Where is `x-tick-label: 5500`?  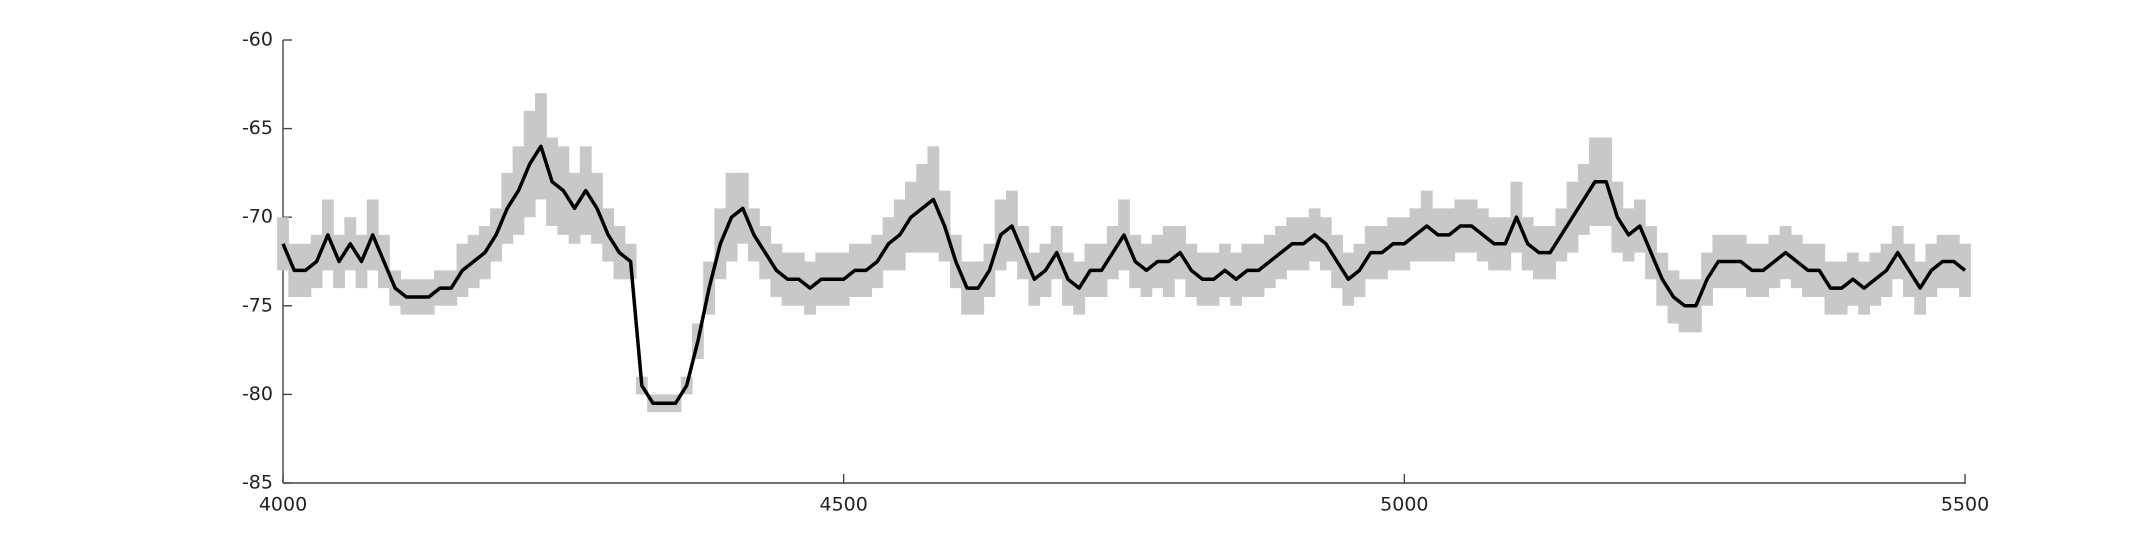 x-tick-label: 5500 is located at coordinates (1965, 505).